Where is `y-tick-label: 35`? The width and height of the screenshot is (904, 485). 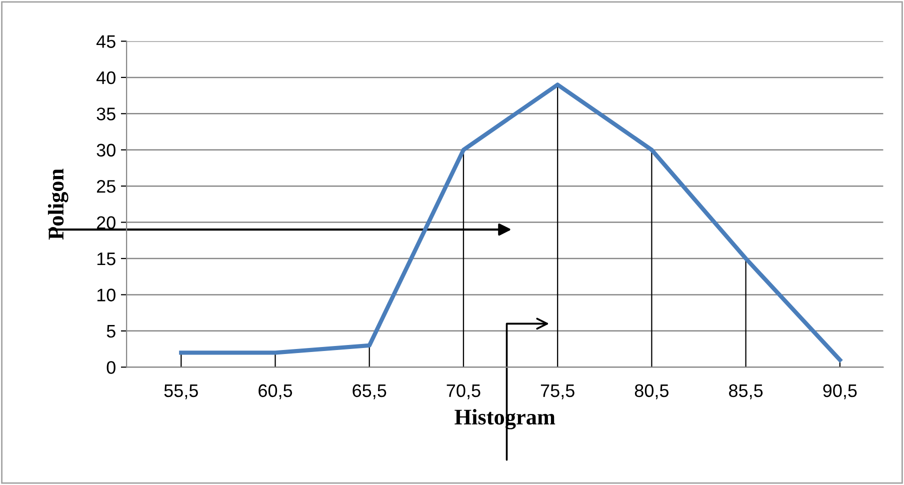
y-tick-label: 35 is located at coordinates (106, 114).